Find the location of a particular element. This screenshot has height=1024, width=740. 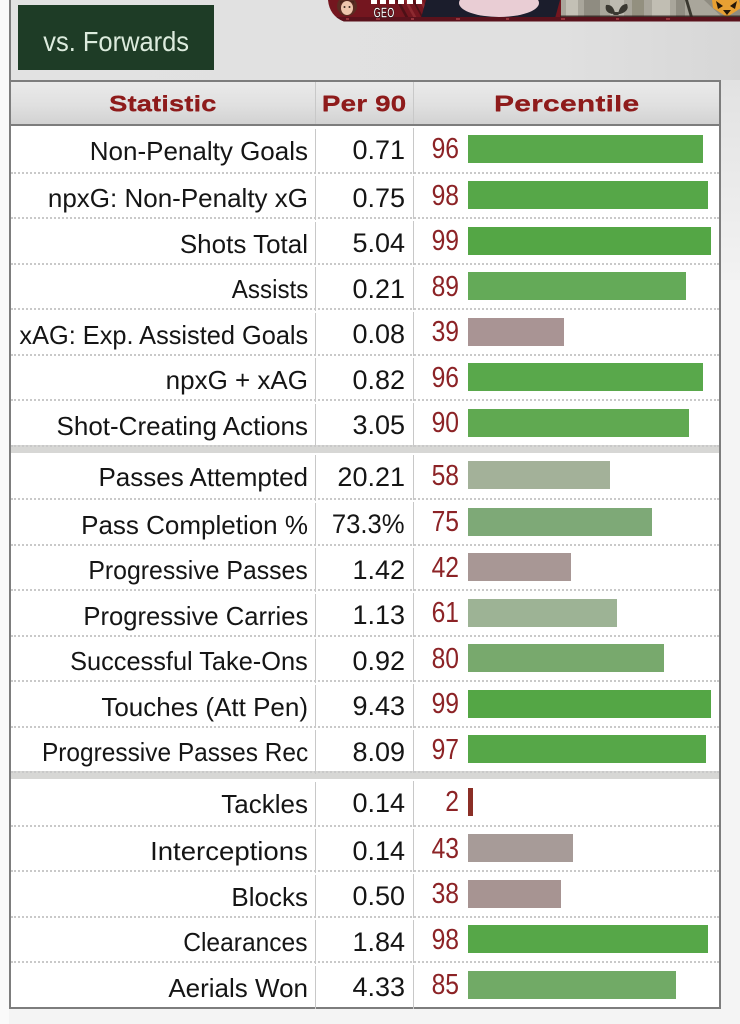

svg-text: GEO is located at coordinates (384, 12).